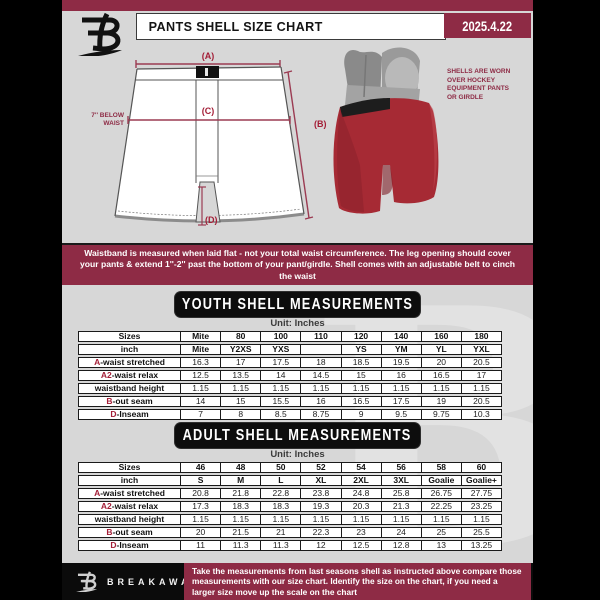 This screenshot has height=600, width=600. What do you see at coordinates (321, 506) in the screenshot?
I see `measurement-cell: 19.3` at bounding box center [321, 506].